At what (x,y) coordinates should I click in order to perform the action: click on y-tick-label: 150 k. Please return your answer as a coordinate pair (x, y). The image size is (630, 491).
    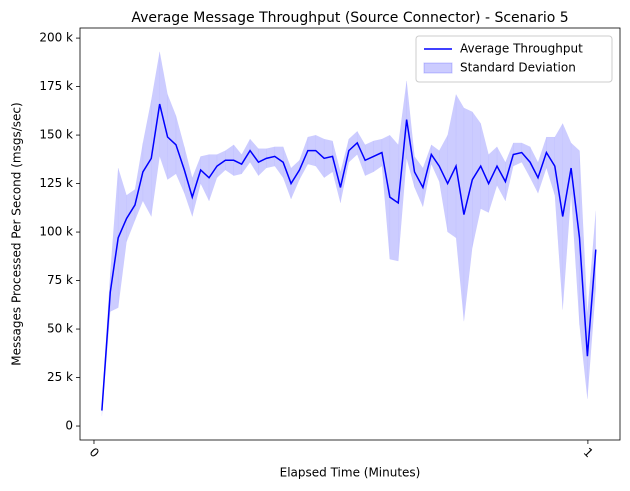
    Looking at the image, I should click on (56, 135).